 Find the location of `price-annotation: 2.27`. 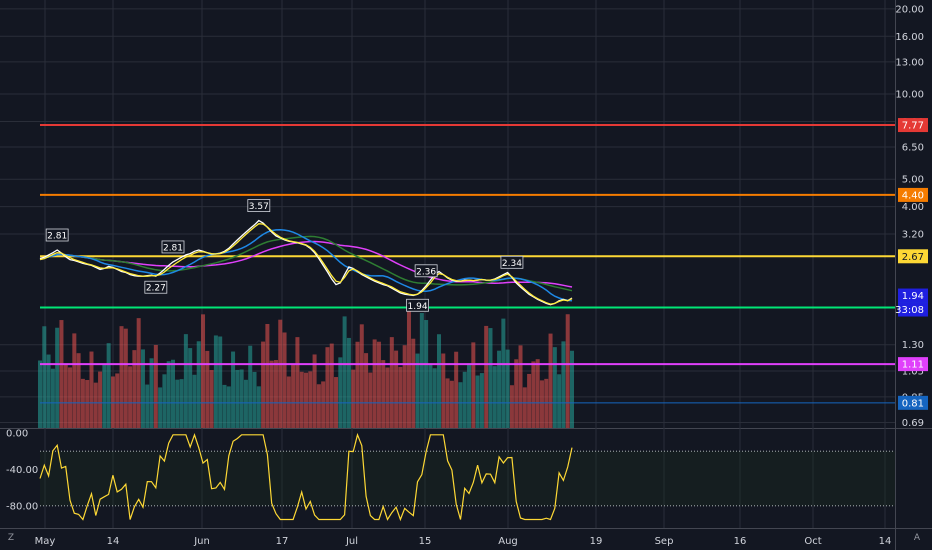

price-annotation: 2.27 is located at coordinates (156, 287).